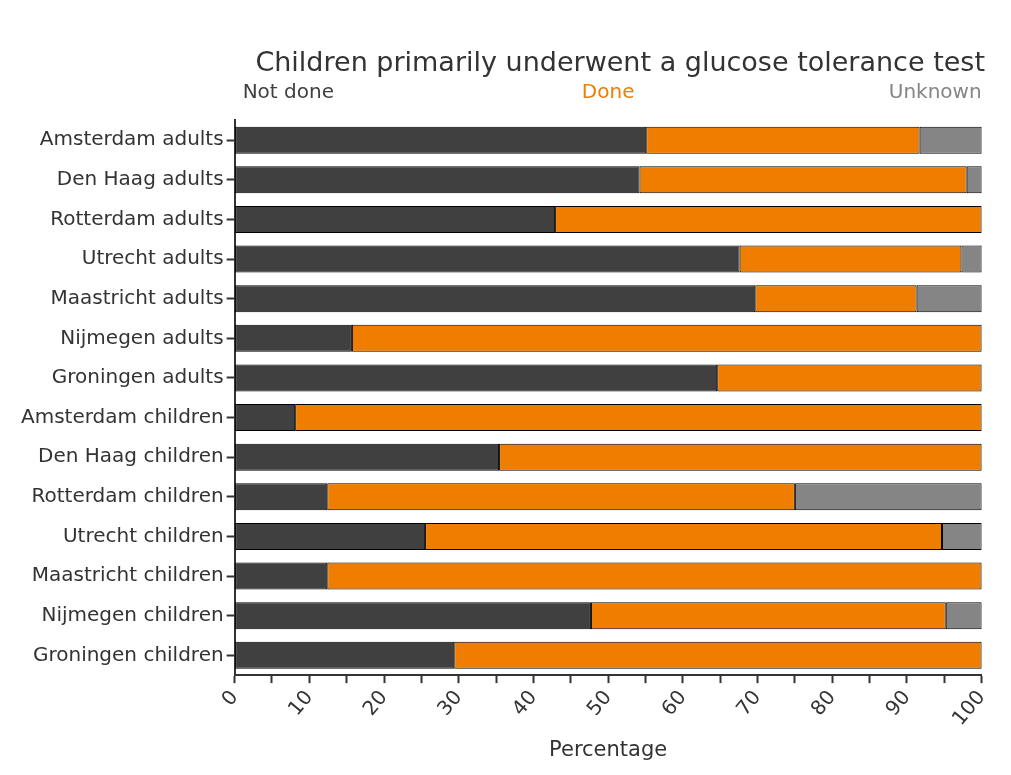  I want to click on y-tick-label: Den Haag adults, so click(140, 178).